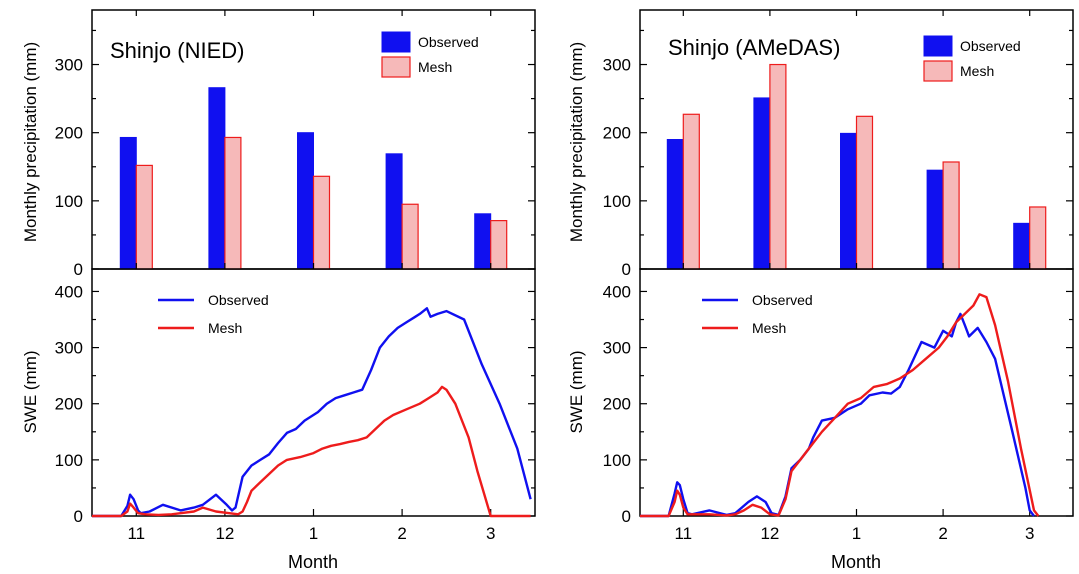  What do you see at coordinates (30, 142) in the screenshot?
I see `precip-nied-ylabel: Monthly precipitation (mm)` at bounding box center [30, 142].